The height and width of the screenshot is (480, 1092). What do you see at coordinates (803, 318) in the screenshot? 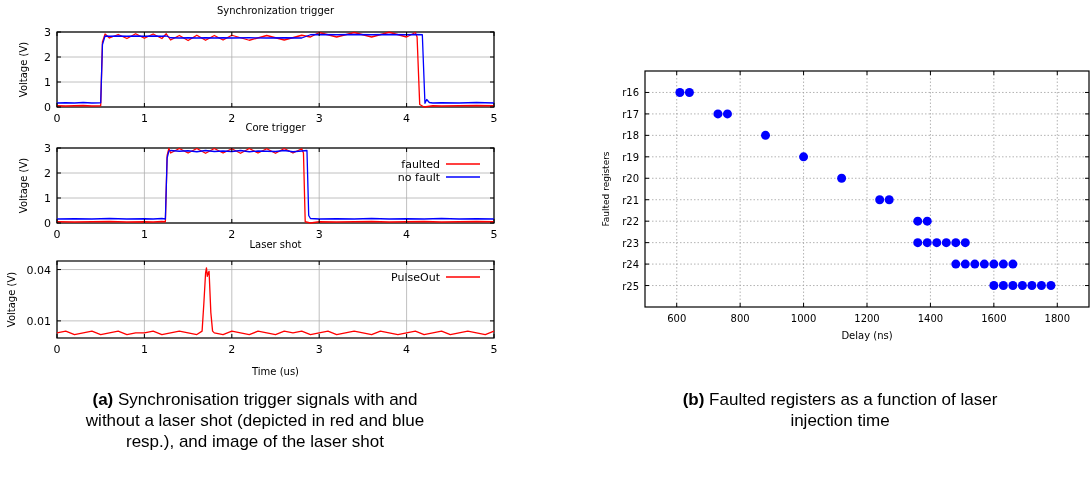
I see `x-tick-label: 1000` at bounding box center [803, 318].